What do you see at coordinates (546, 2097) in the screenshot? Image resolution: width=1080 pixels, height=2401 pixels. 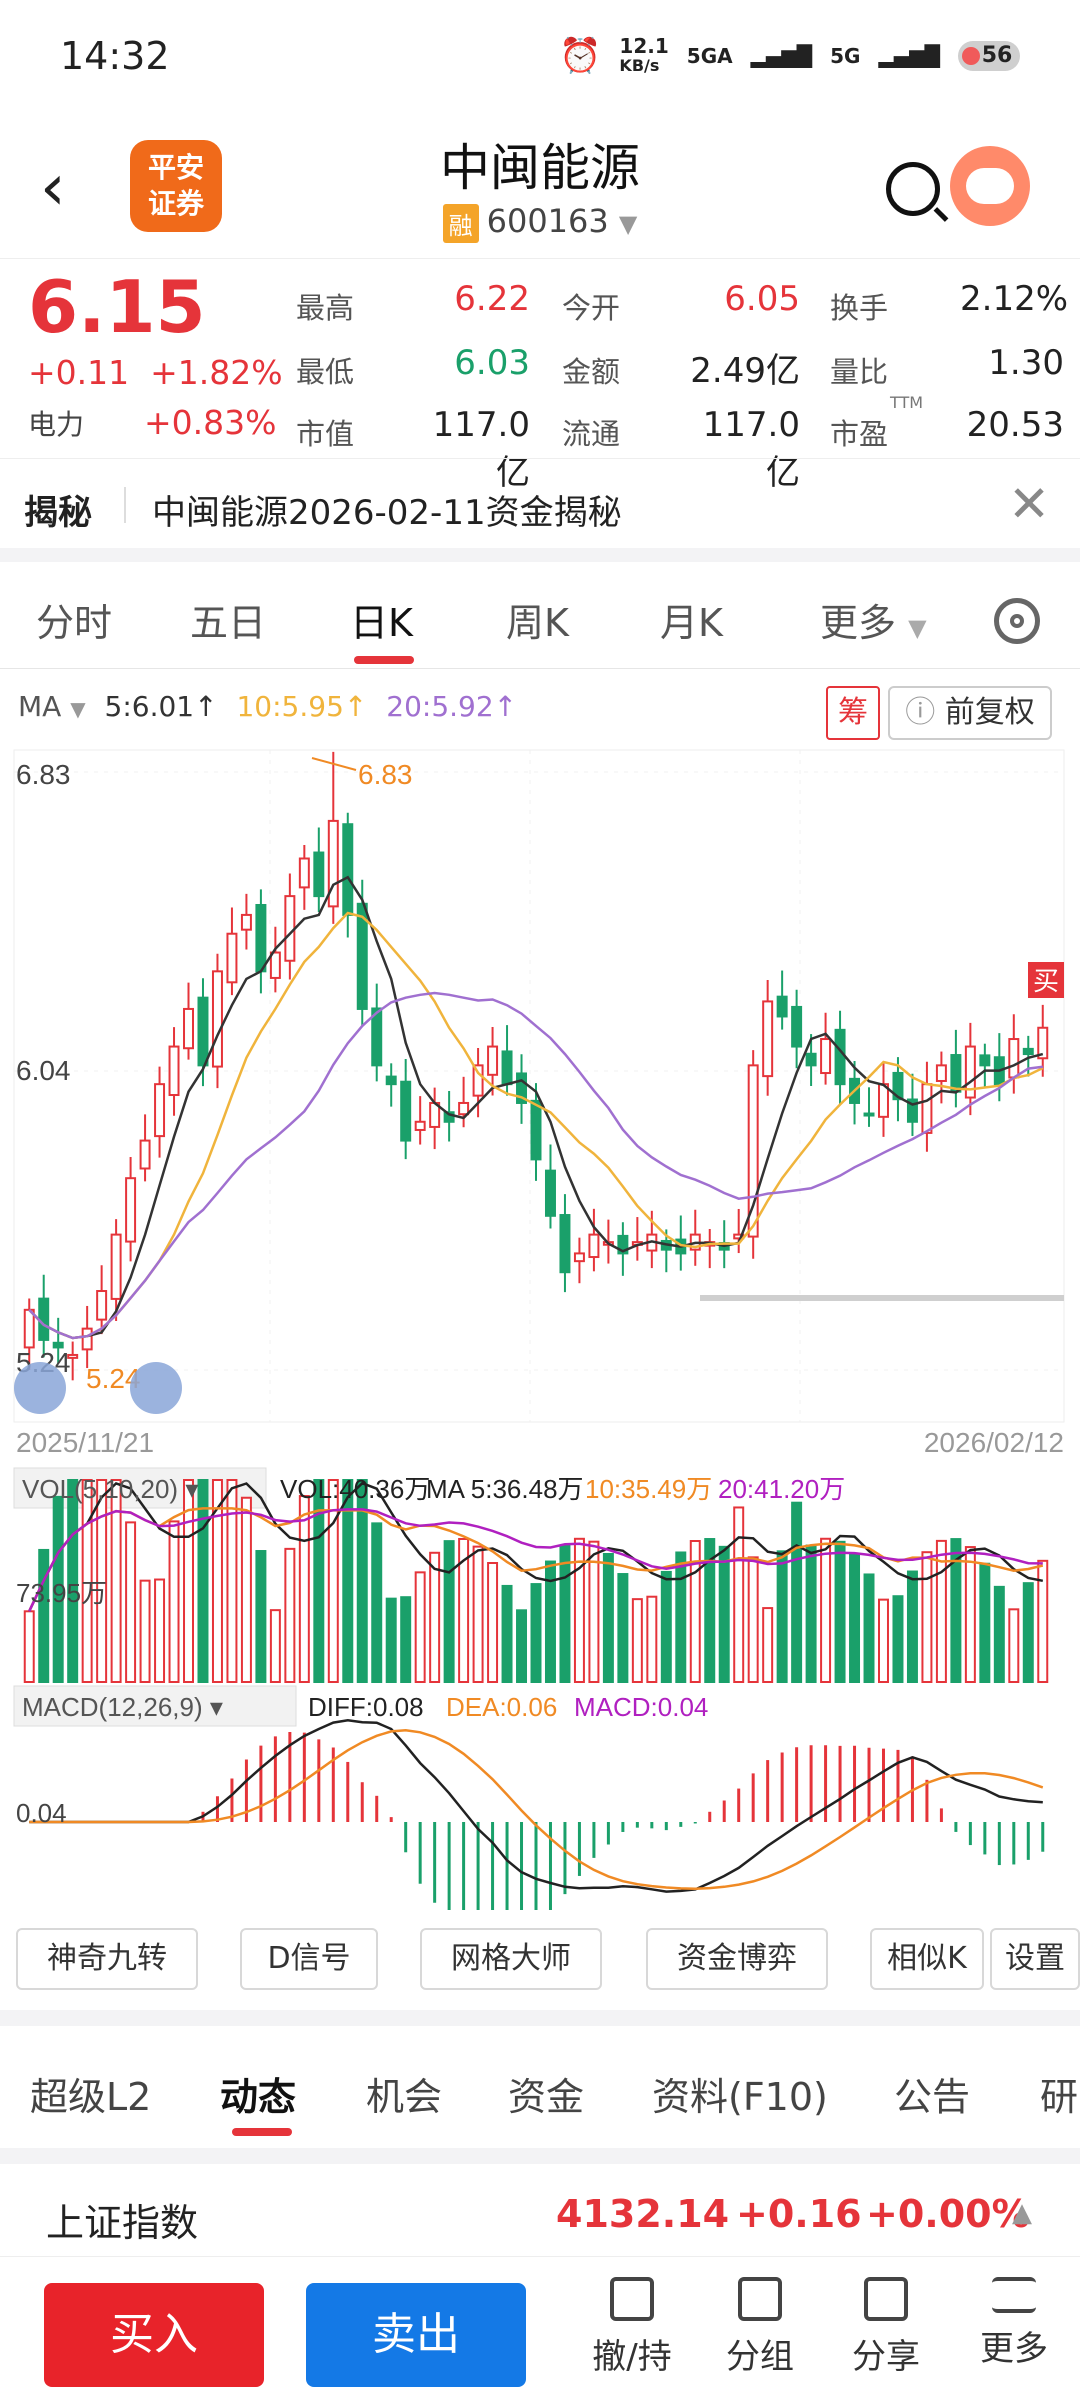 I see `tab-funds: 资金` at bounding box center [546, 2097].